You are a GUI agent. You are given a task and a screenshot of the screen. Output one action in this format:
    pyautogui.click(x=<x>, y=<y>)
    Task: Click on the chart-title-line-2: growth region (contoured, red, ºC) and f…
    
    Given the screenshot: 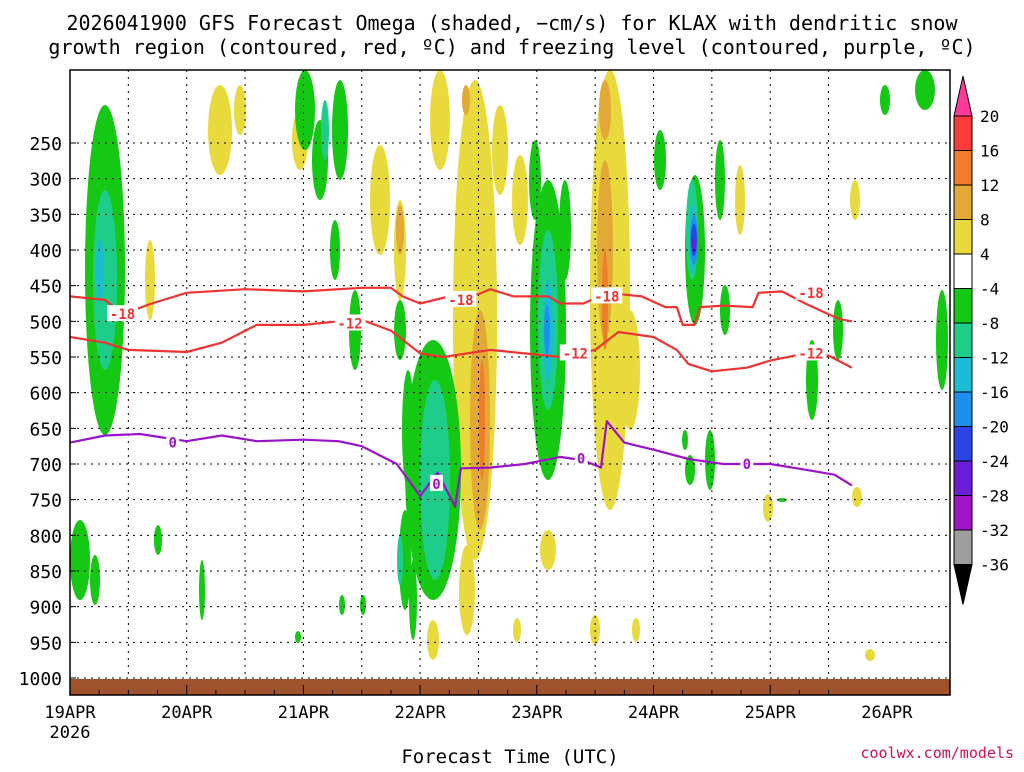 What is the action you would take?
    pyautogui.click(x=511, y=47)
    